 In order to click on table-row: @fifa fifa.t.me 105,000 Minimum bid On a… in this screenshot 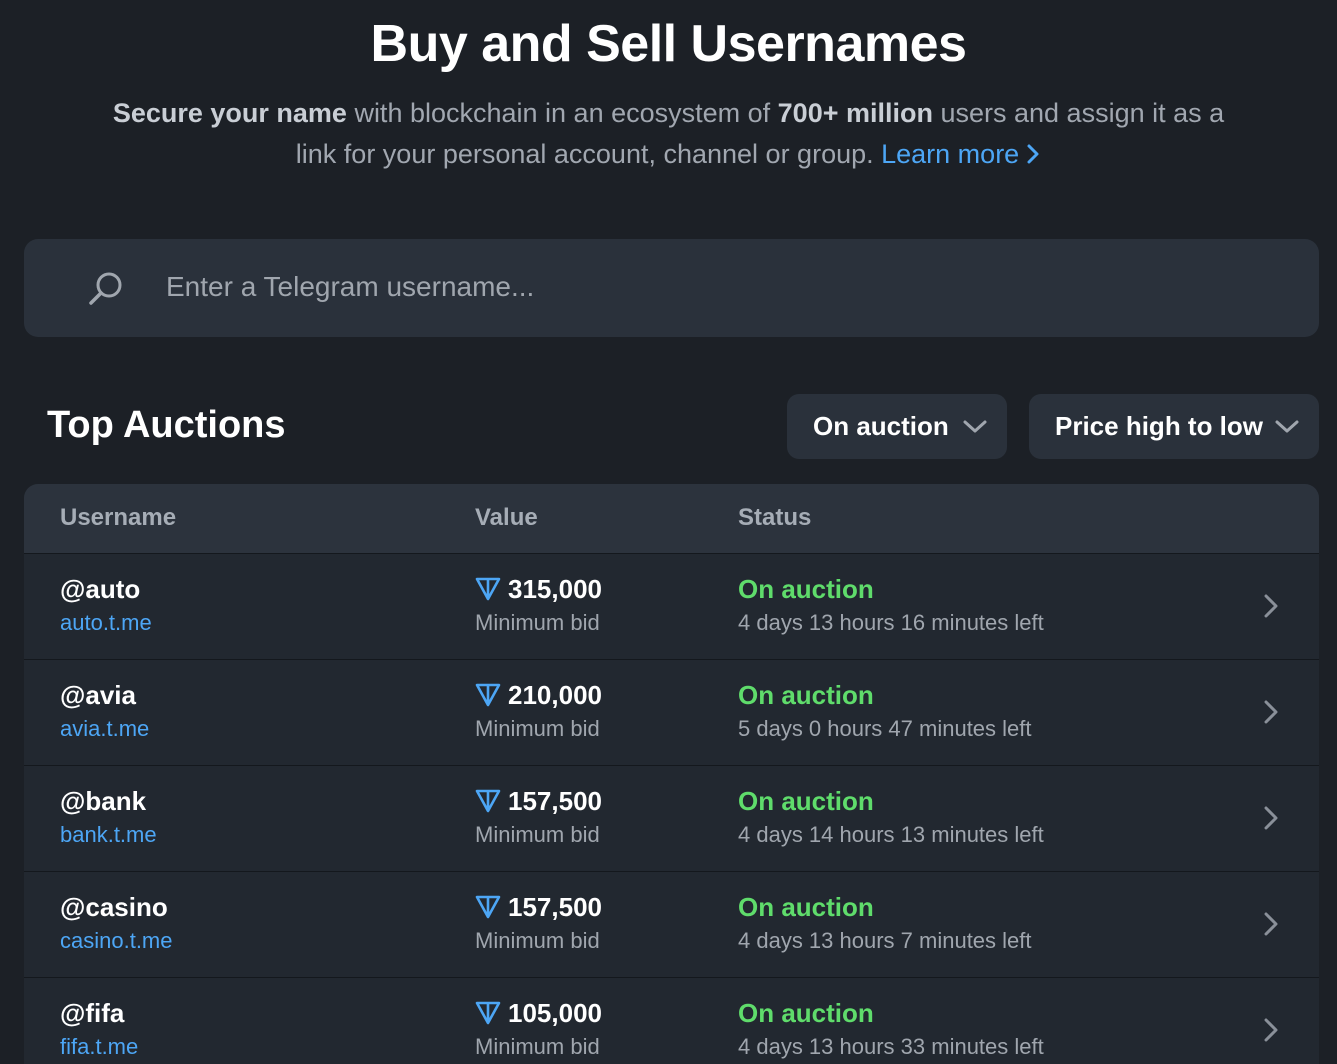, I will do `click(671, 1020)`.